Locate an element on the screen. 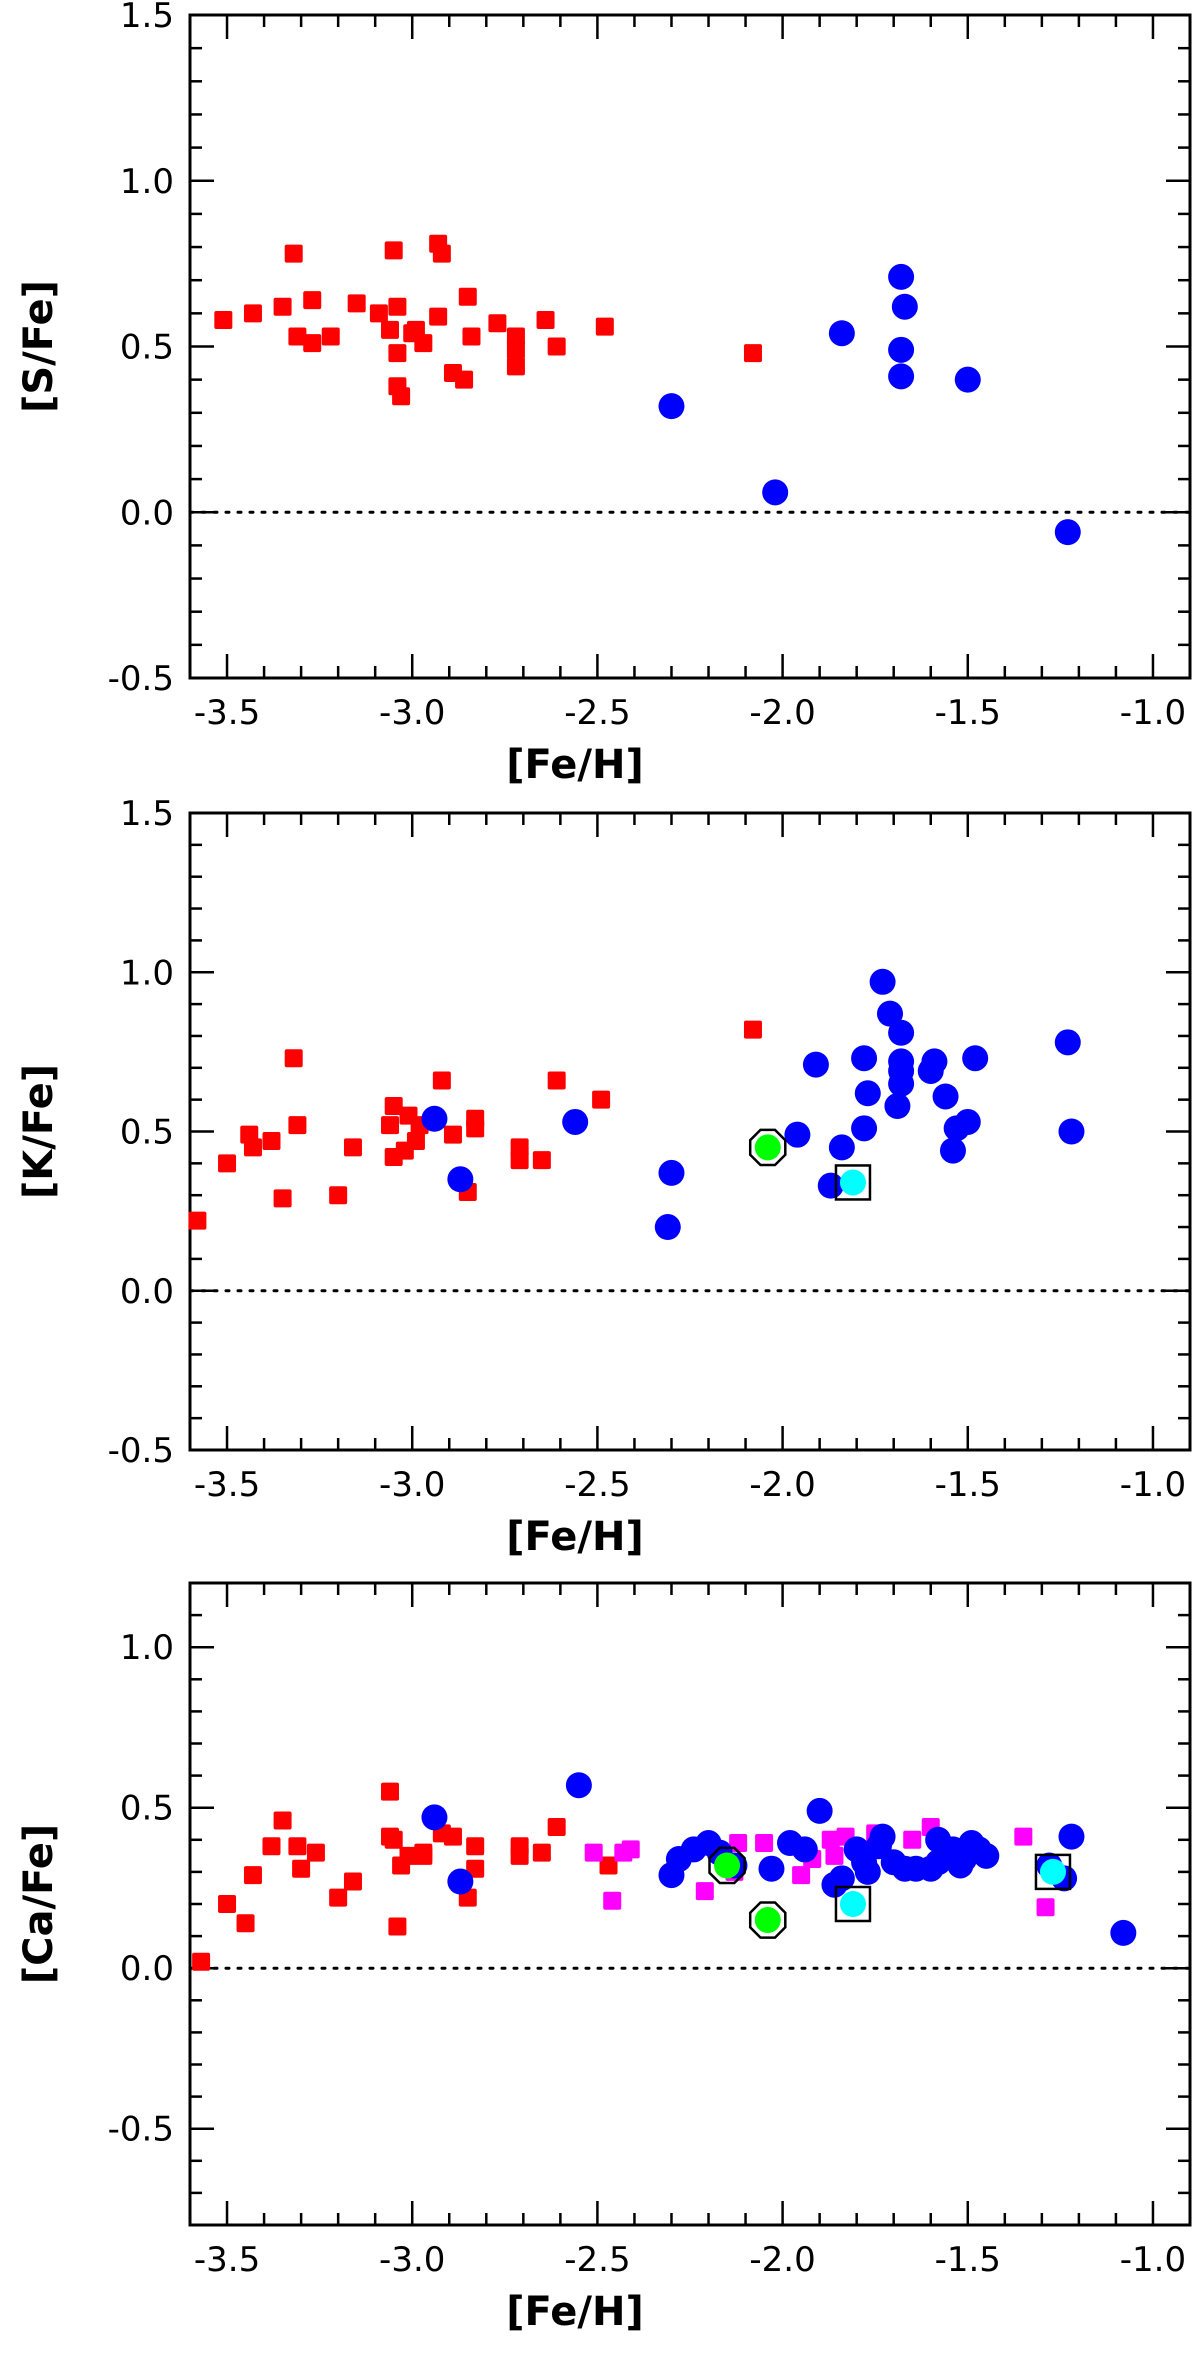 The image size is (1200, 2367). series-4-circle is located at coordinates (953, 1888).